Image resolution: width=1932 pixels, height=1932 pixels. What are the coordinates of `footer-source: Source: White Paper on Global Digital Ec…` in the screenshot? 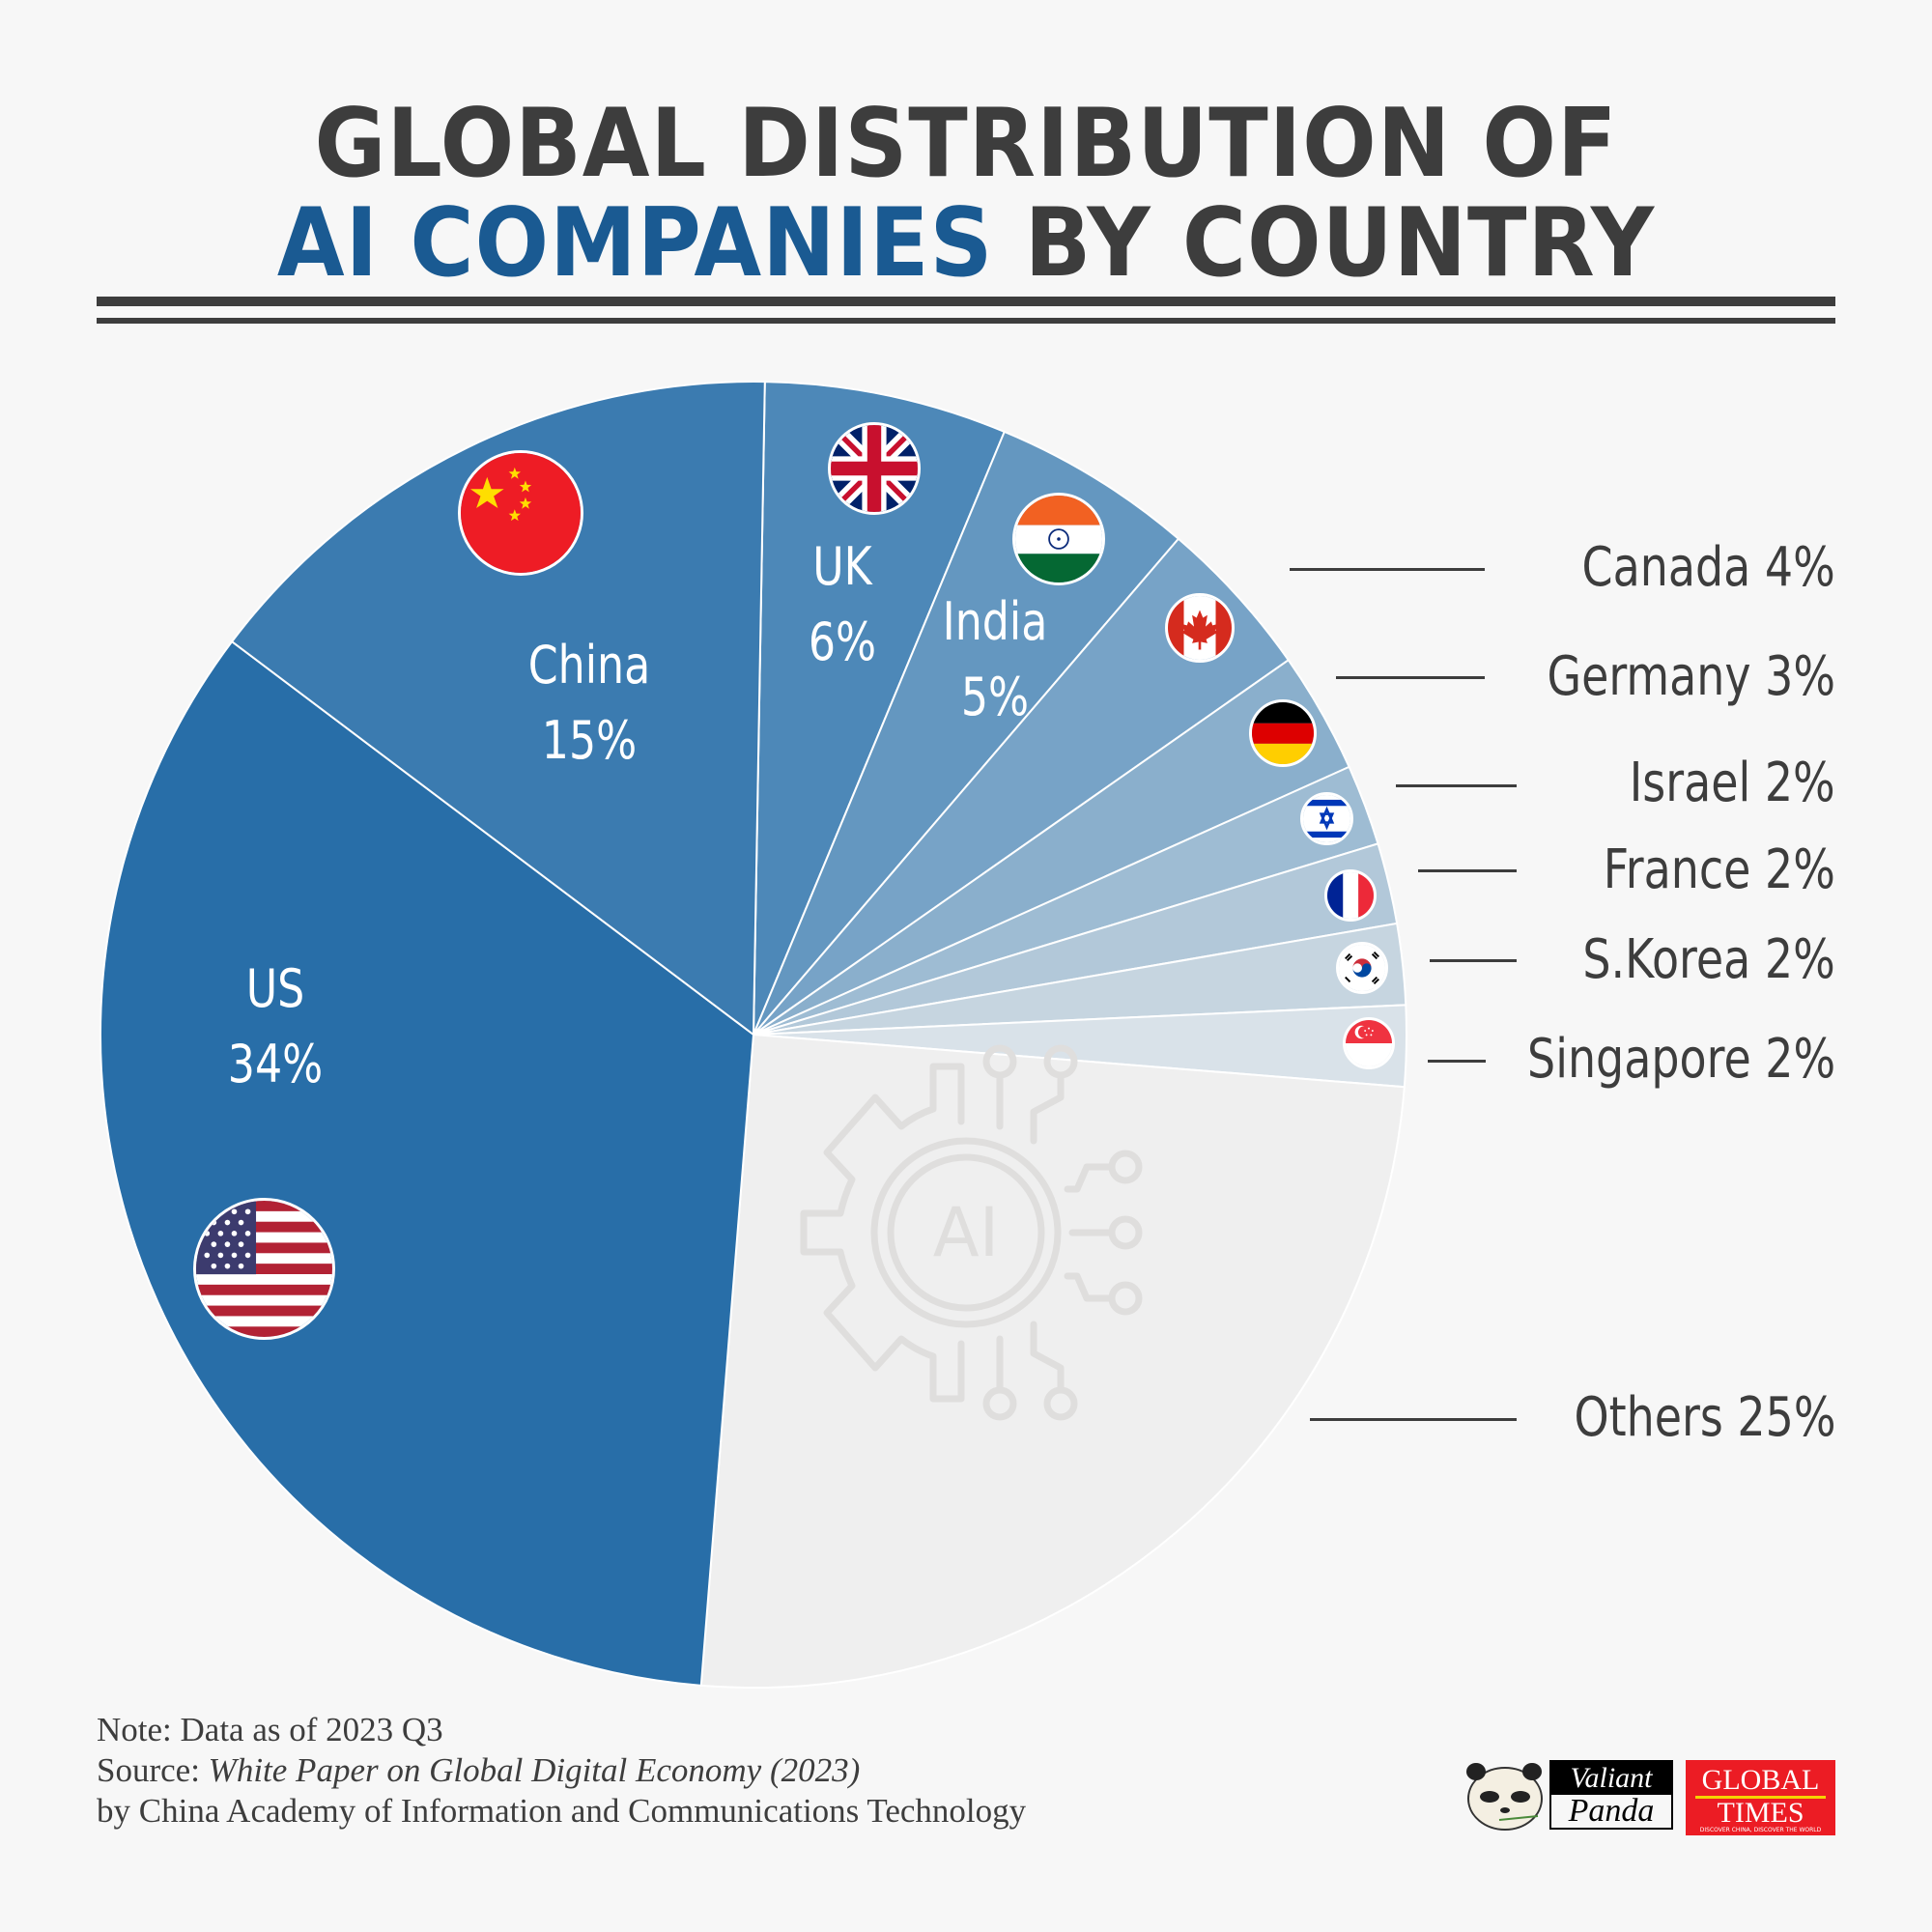 It's located at (479, 1770).